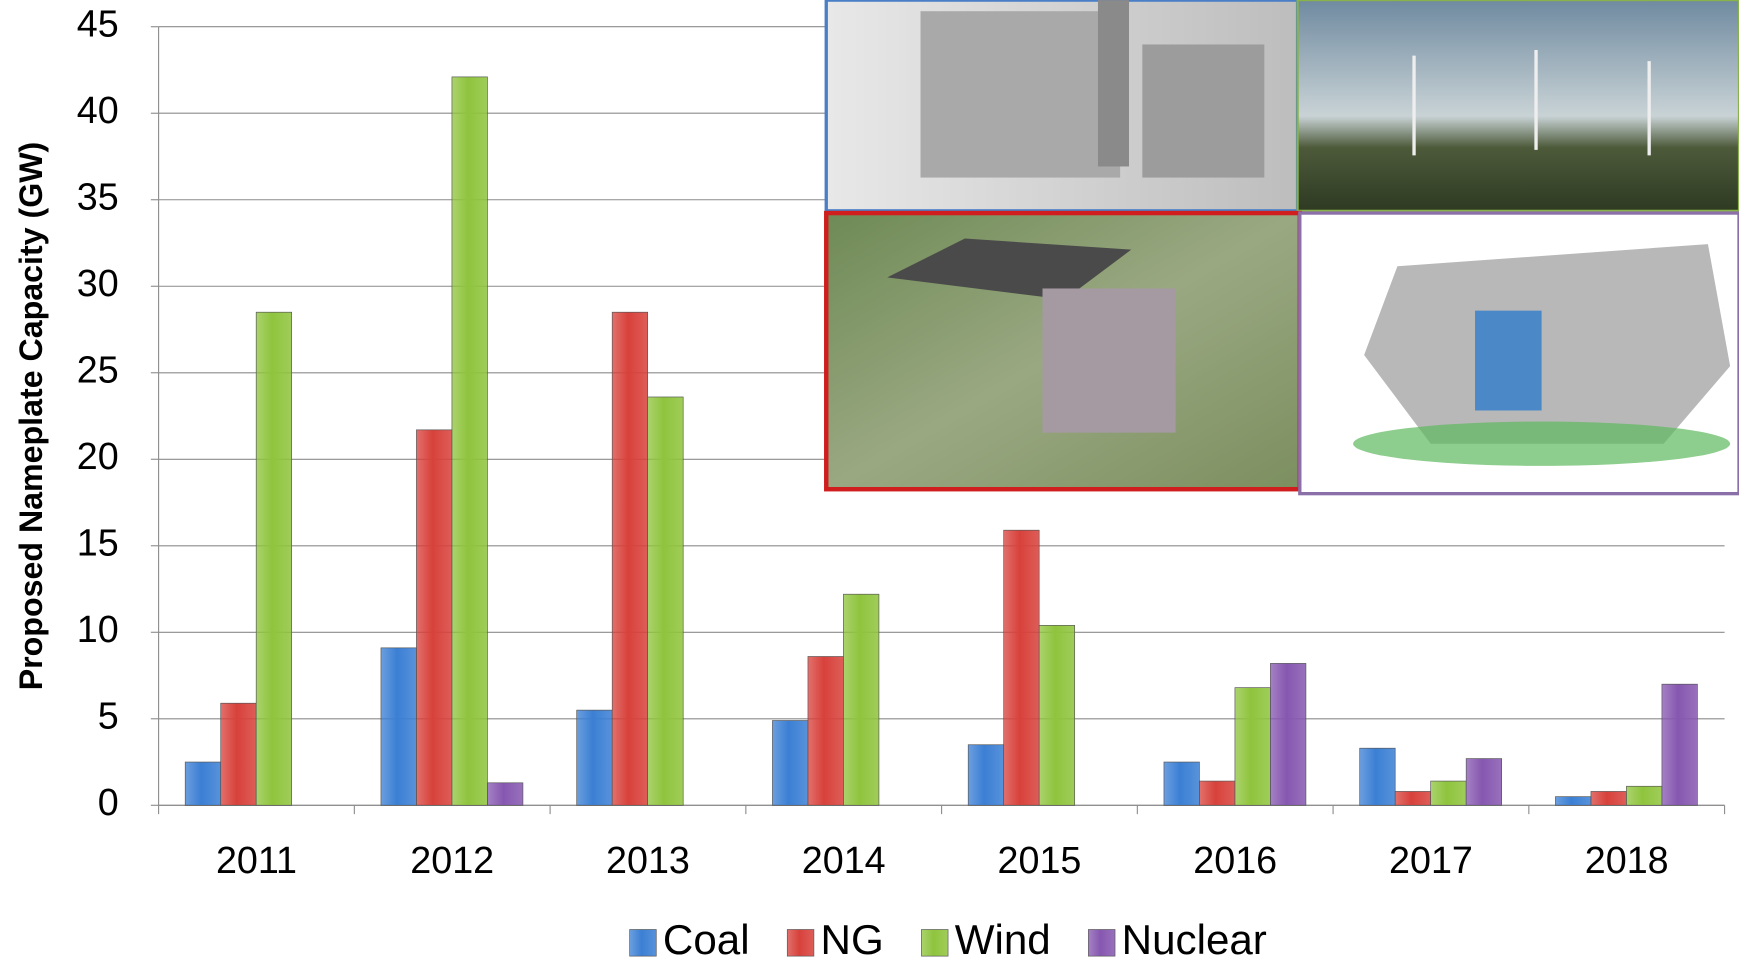 This screenshot has width=1739, height=964. What do you see at coordinates (108, 802) in the screenshot?
I see `y-tick-label: 0` at bounding box center [108, 802].